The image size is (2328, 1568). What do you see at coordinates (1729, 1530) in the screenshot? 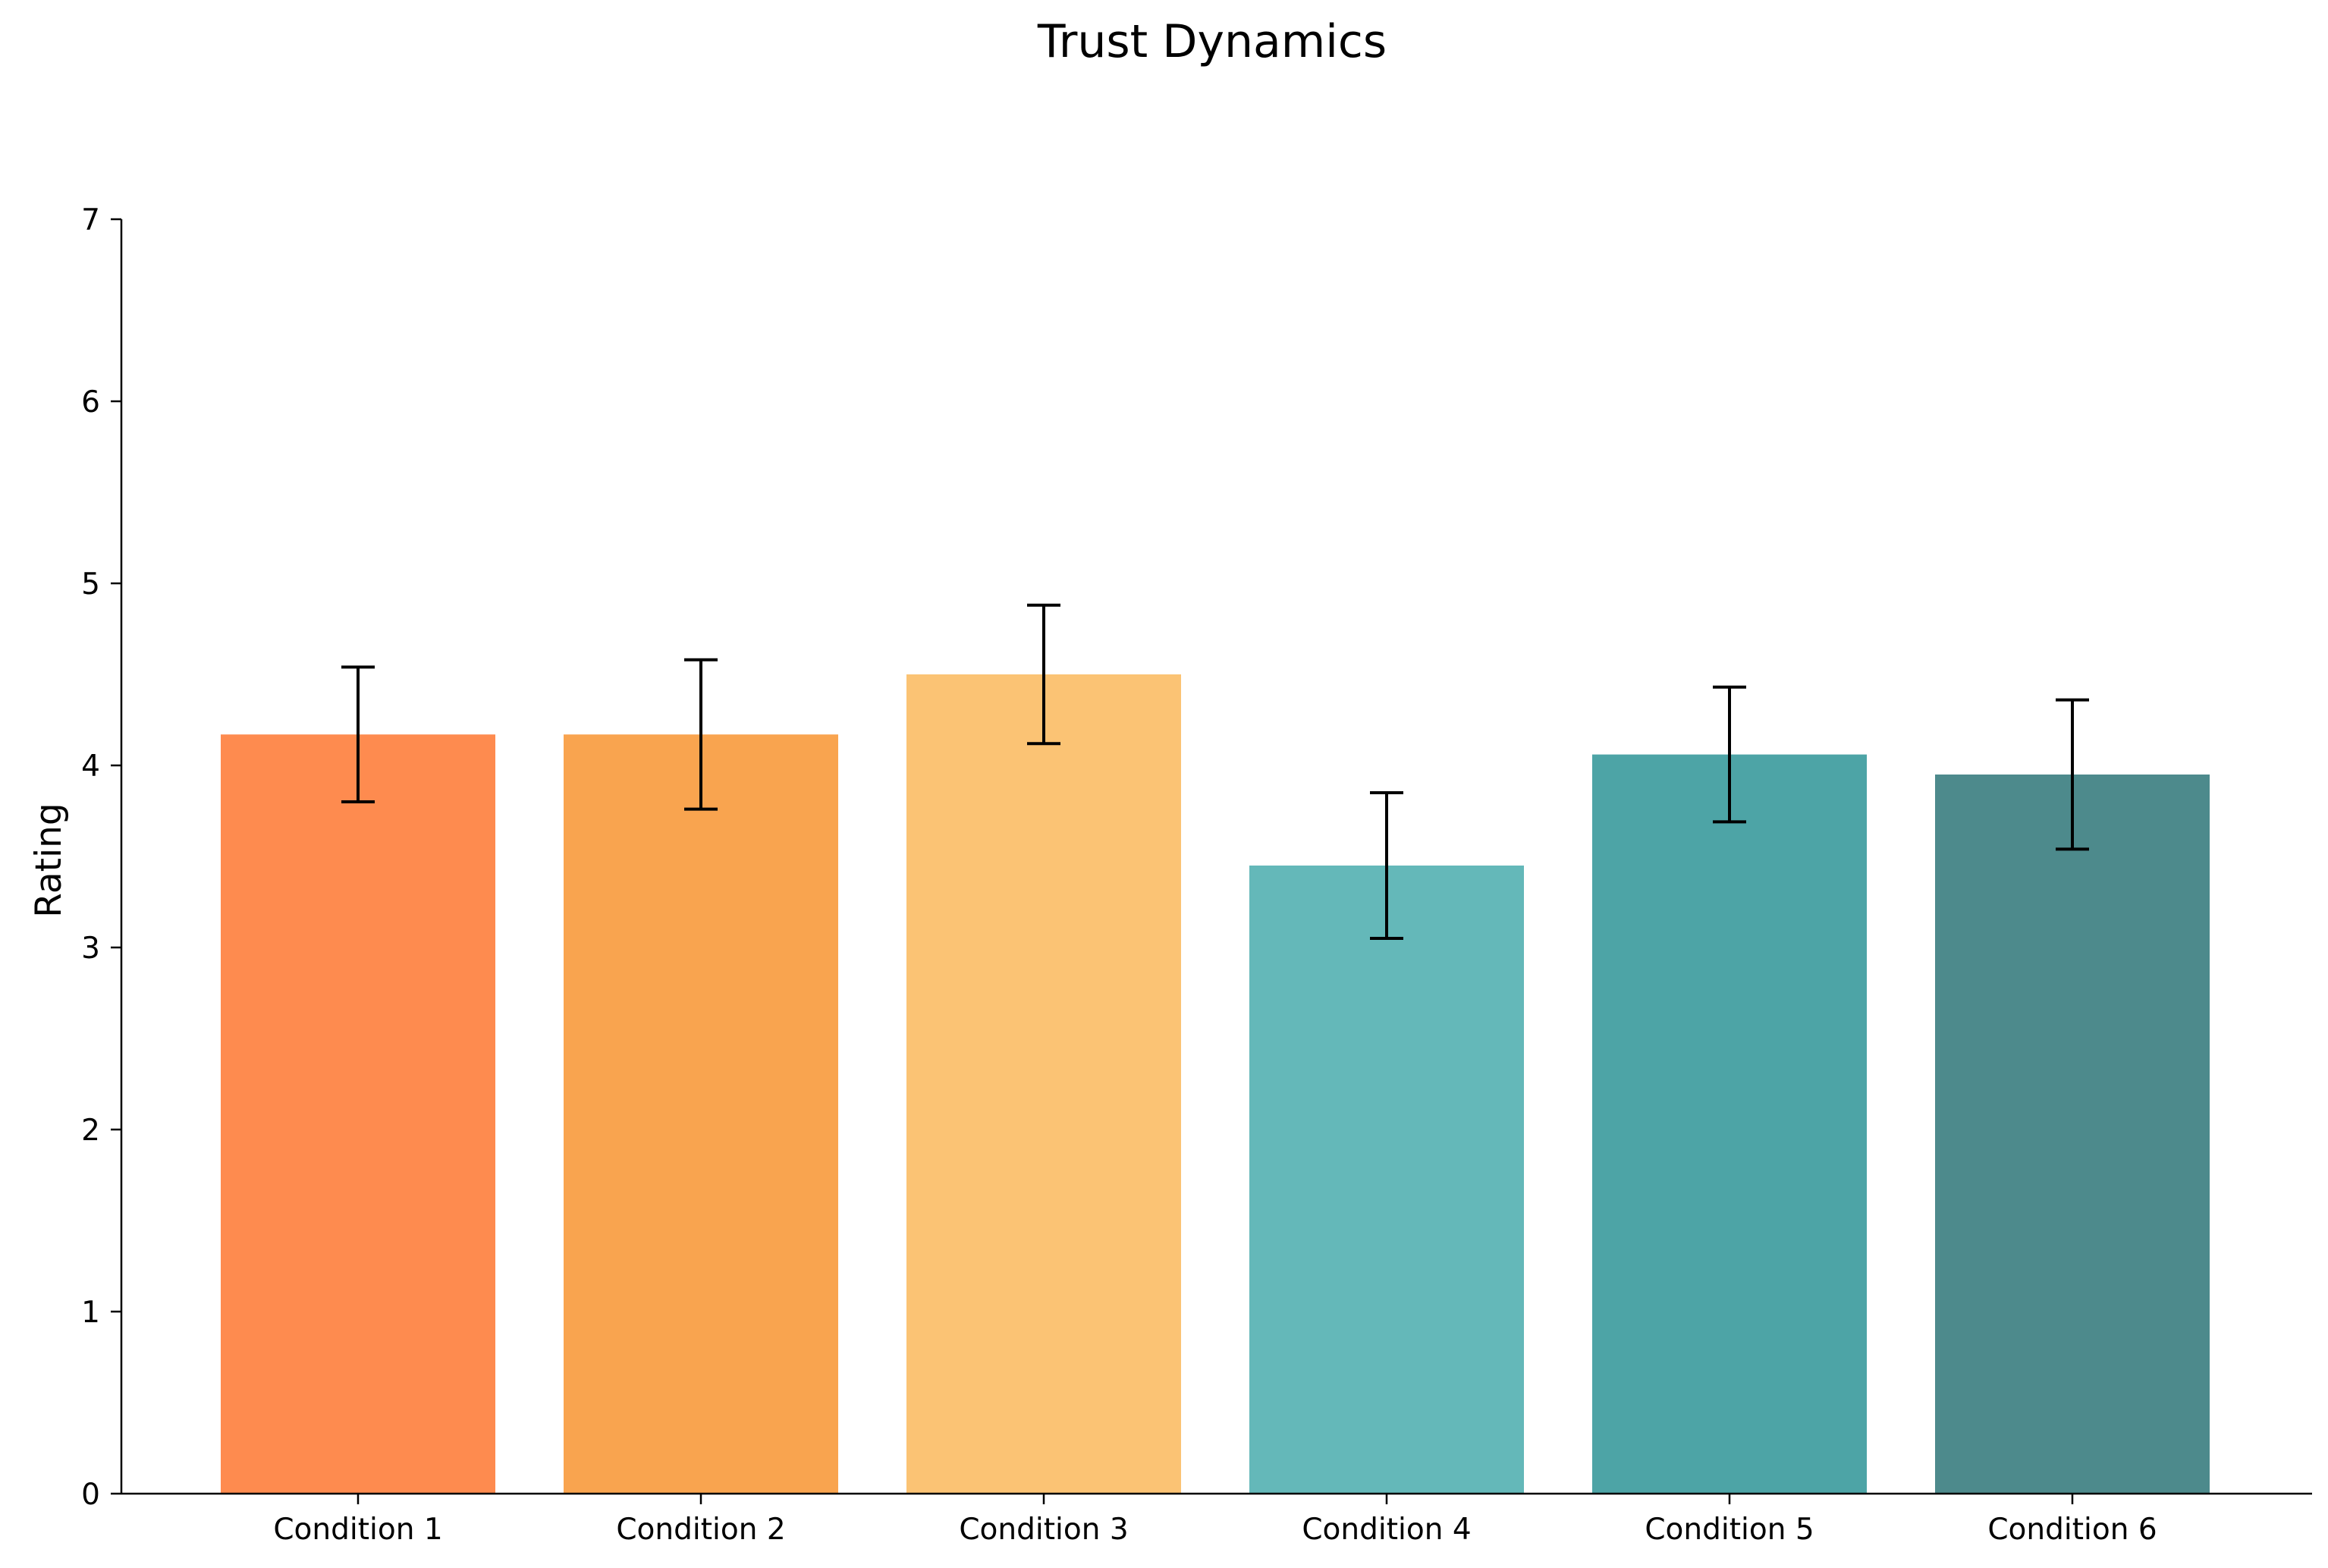
I see `x-tick-label-5: Condition 5` at bounding box center [1729, 1530].